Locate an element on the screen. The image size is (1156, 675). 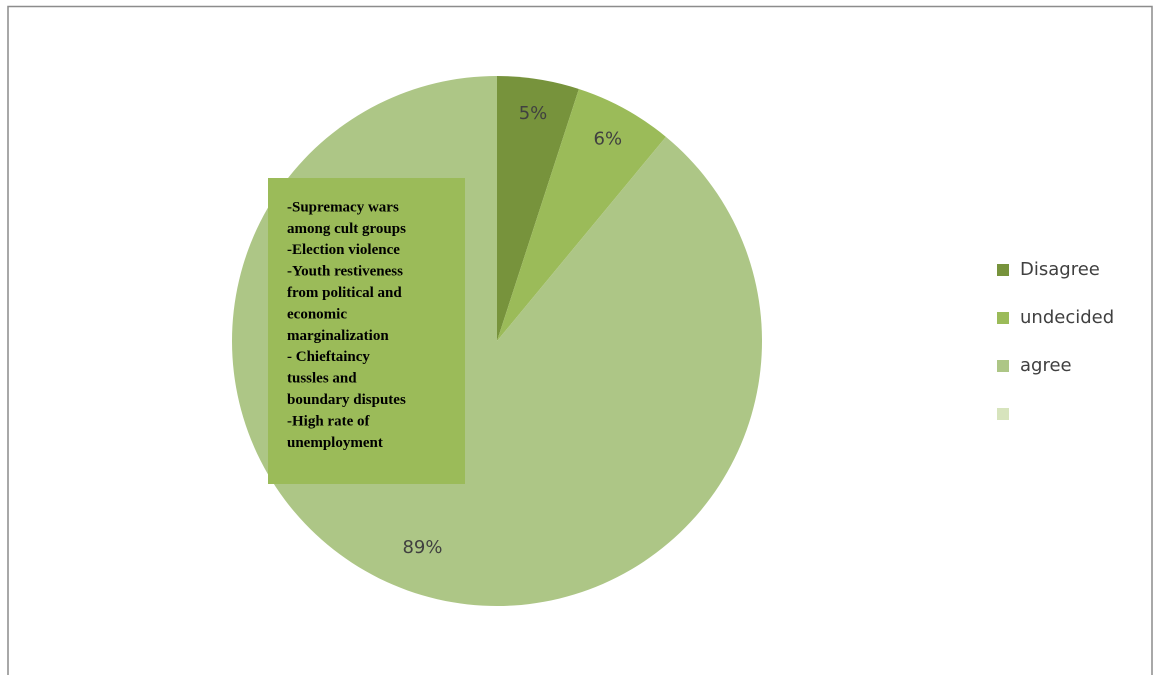
annotation-line: unemployment is located at coordinates (335, 443).